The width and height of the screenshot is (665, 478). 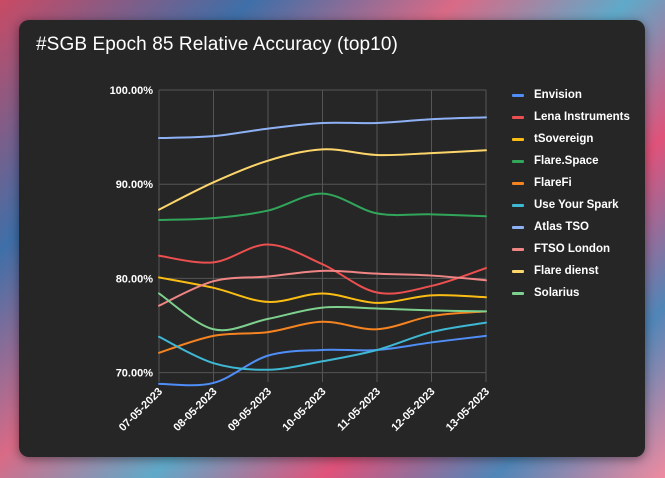 What do you see at coordinates (582, 117) in the screenshot?
I see `legend-label: Lena Instruments` at bounding box center [582, 117].